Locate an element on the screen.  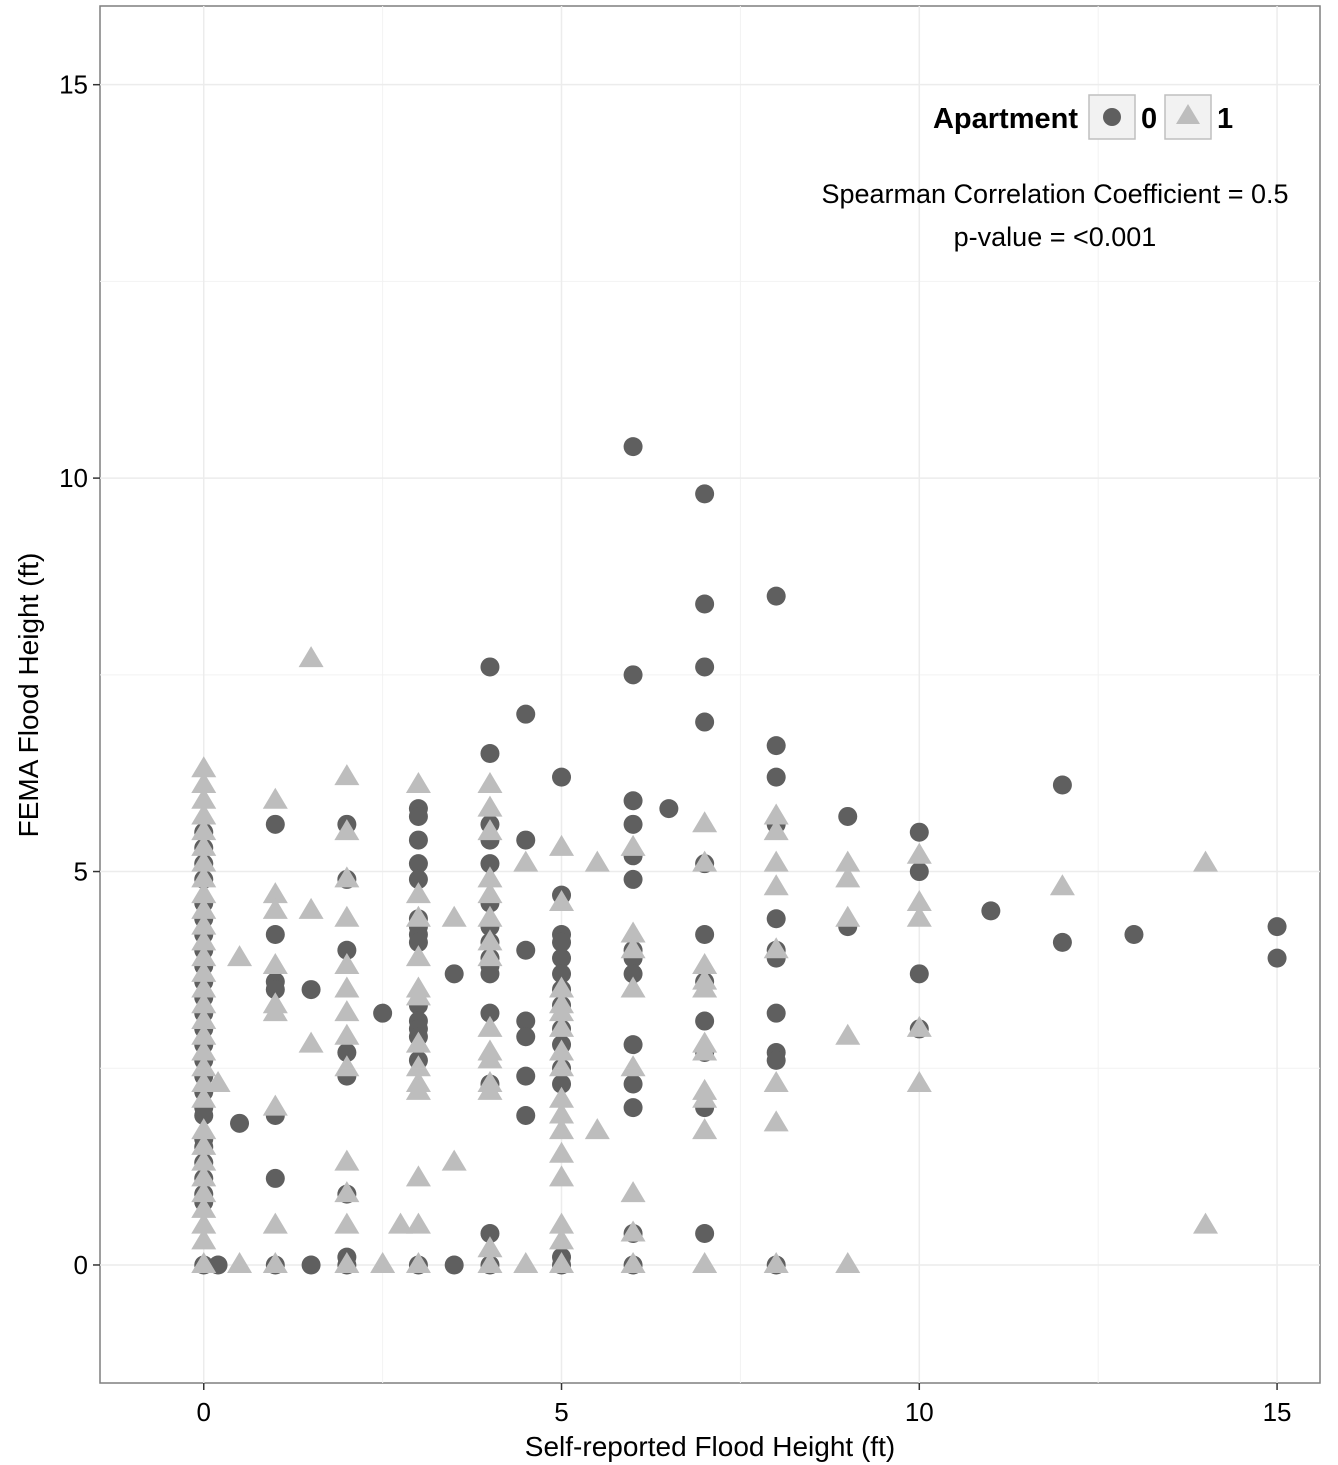
x-tick-label: 10 is located at coordinates (919, 1412).